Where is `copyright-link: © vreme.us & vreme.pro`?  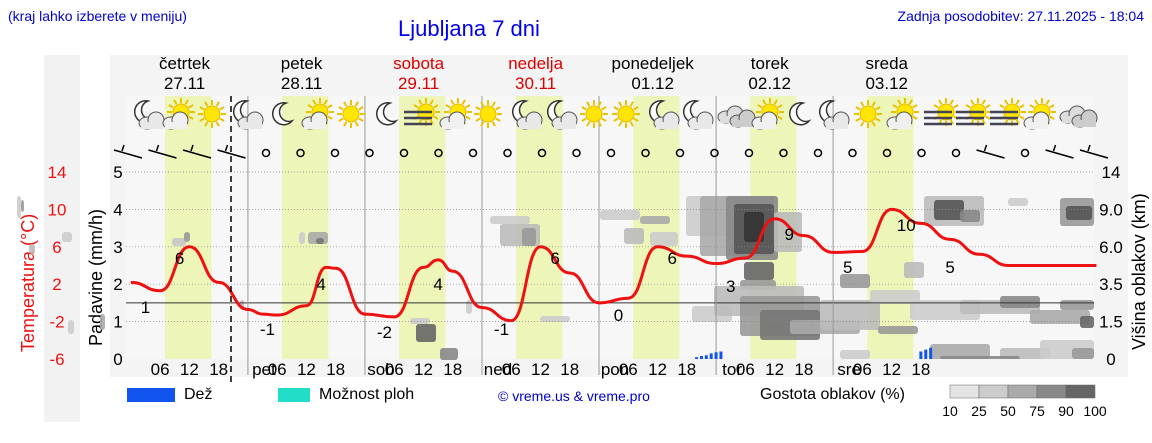 copyright-link: © vreme.us & vreme.pro is located at coordinates (574, 396).